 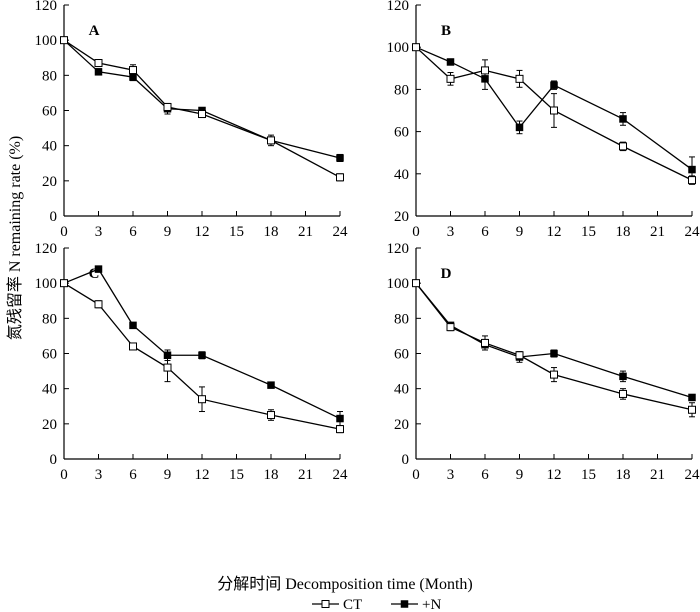 I want to click on legend-label: +N, so click(x=431, y=604).